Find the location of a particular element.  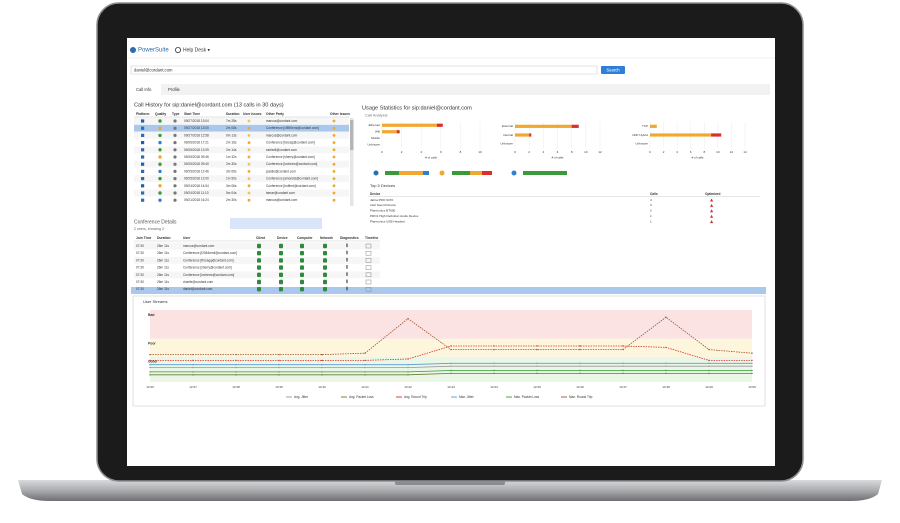

selected-row-band is located at coordinates (448, 290).